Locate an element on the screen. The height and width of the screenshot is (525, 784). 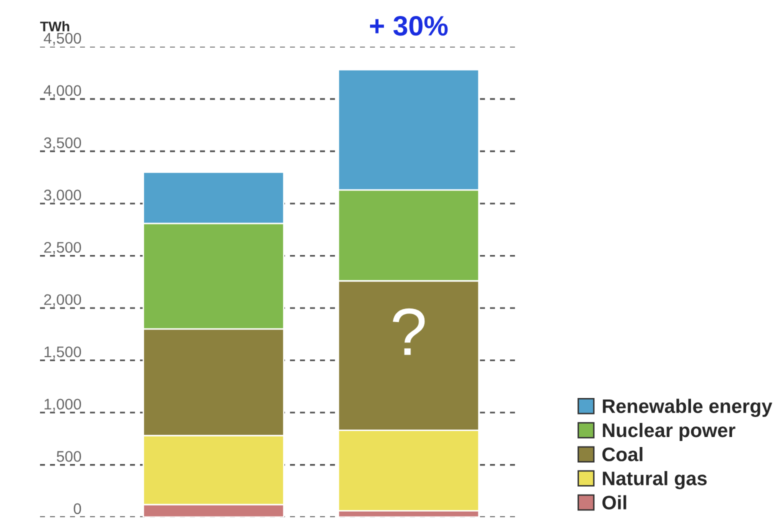
y-tick-label: 1,500 is located at coordinates (63, 353).